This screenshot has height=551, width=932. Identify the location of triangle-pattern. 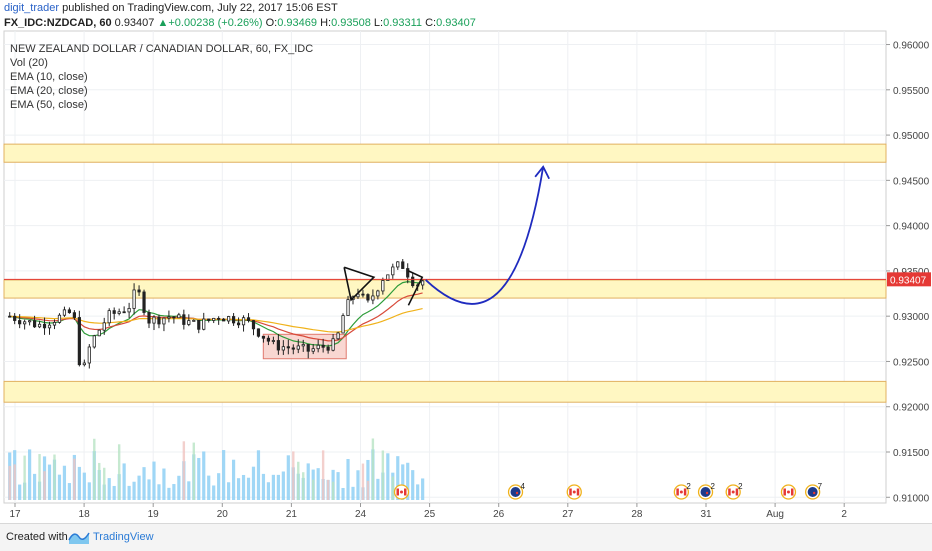
(359, 284).